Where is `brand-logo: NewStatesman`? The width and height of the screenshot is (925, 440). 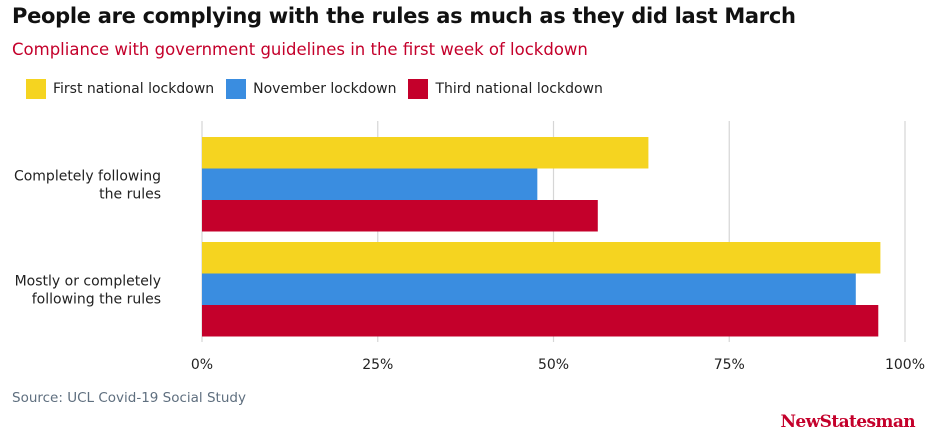
brand-logo: NewStatesman is located at coordinates (847, 422).